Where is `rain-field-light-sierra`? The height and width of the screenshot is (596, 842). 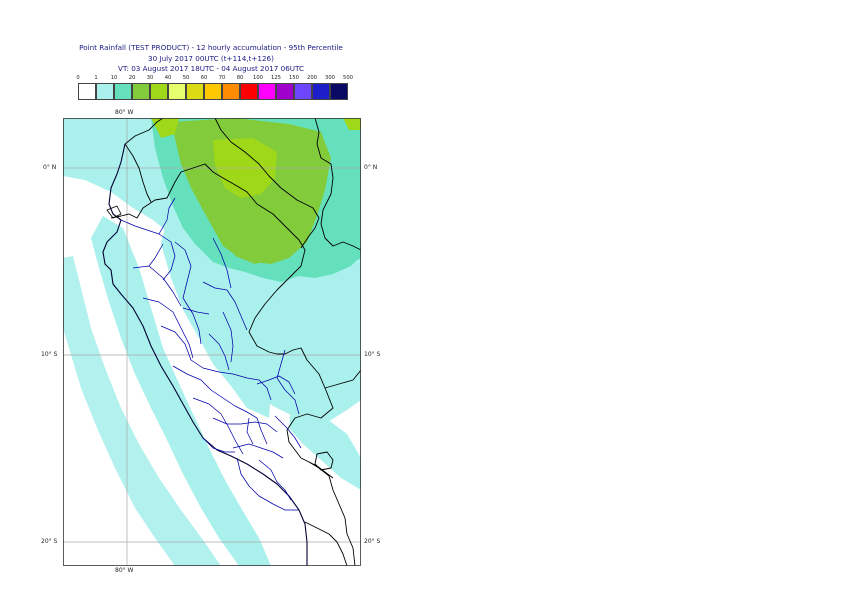
rain-field-light-sierra is located at coordinates (216, 318).